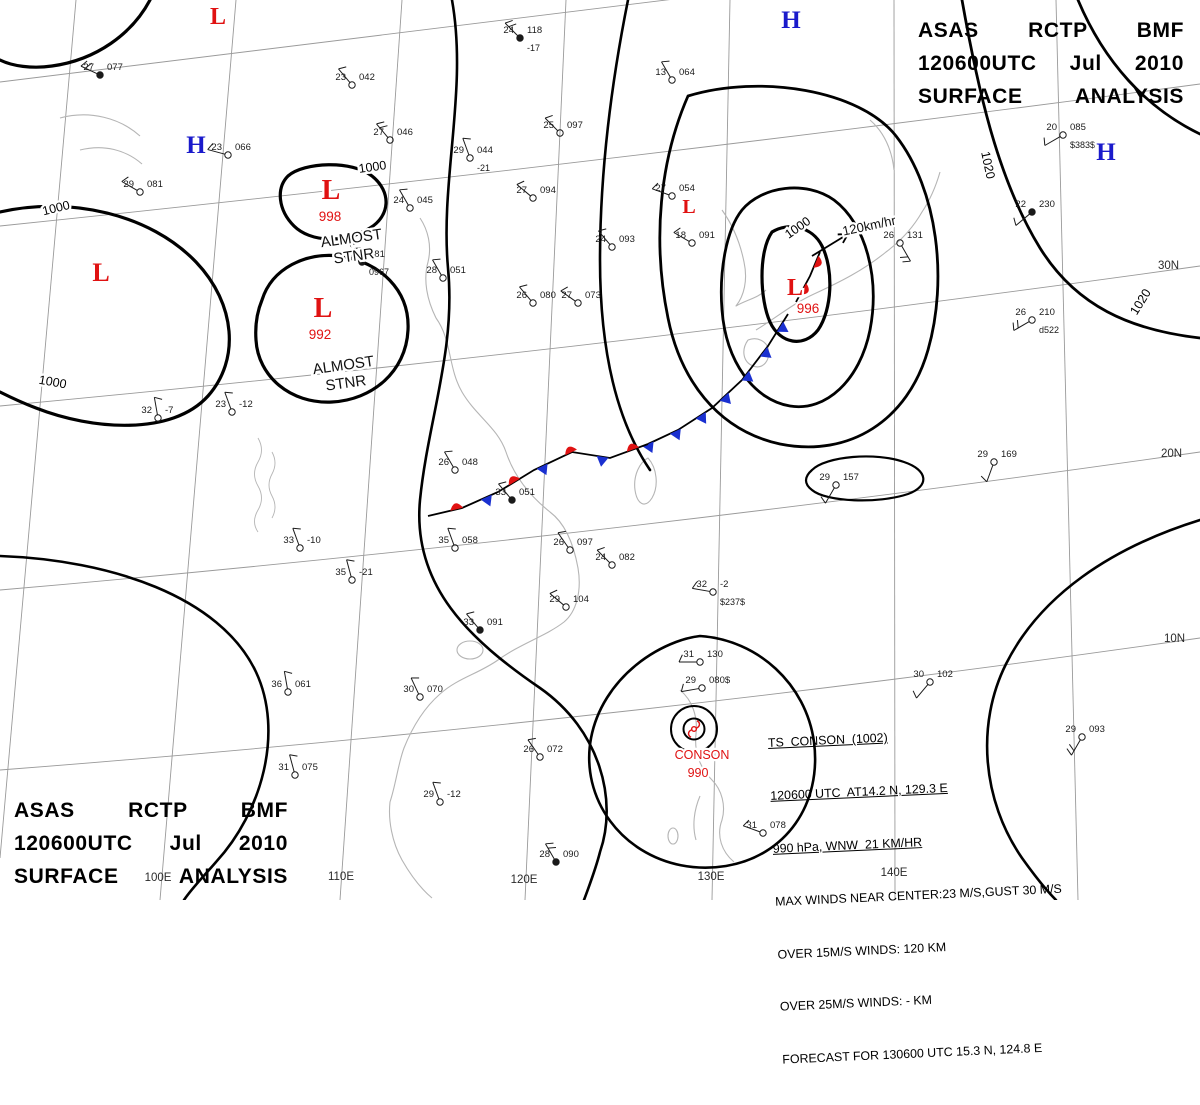 This screenshot has width=1200, height=1105. I want to click on station-plot: 31 078, so click(764, 828).